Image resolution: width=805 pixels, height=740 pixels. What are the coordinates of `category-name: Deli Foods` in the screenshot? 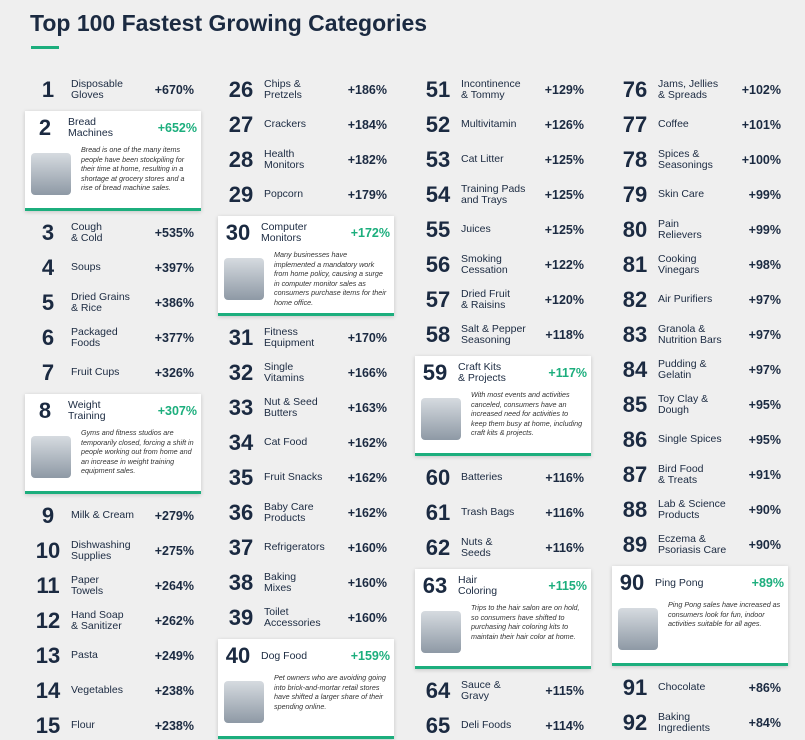 It's located at (486, 725).